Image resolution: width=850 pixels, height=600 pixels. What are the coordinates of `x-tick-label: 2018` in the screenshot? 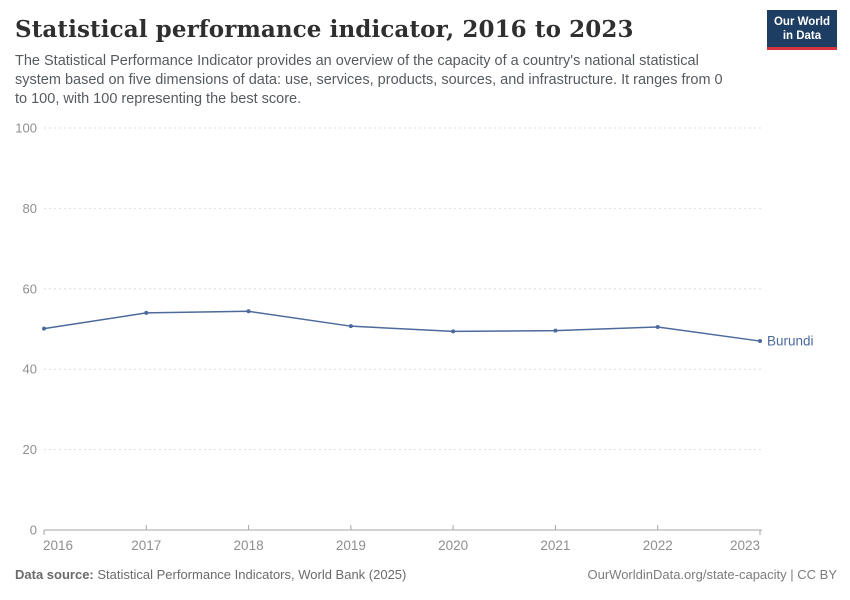 It's located at (249, 545).